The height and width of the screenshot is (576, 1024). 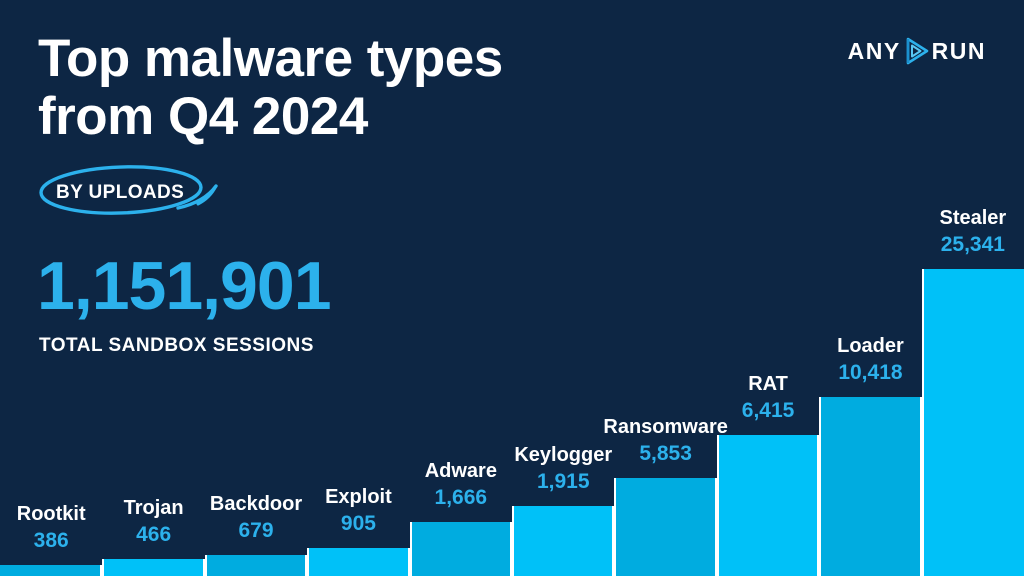 I want to click on ellipse-swoosh-icon, so click(x=128, y=190).